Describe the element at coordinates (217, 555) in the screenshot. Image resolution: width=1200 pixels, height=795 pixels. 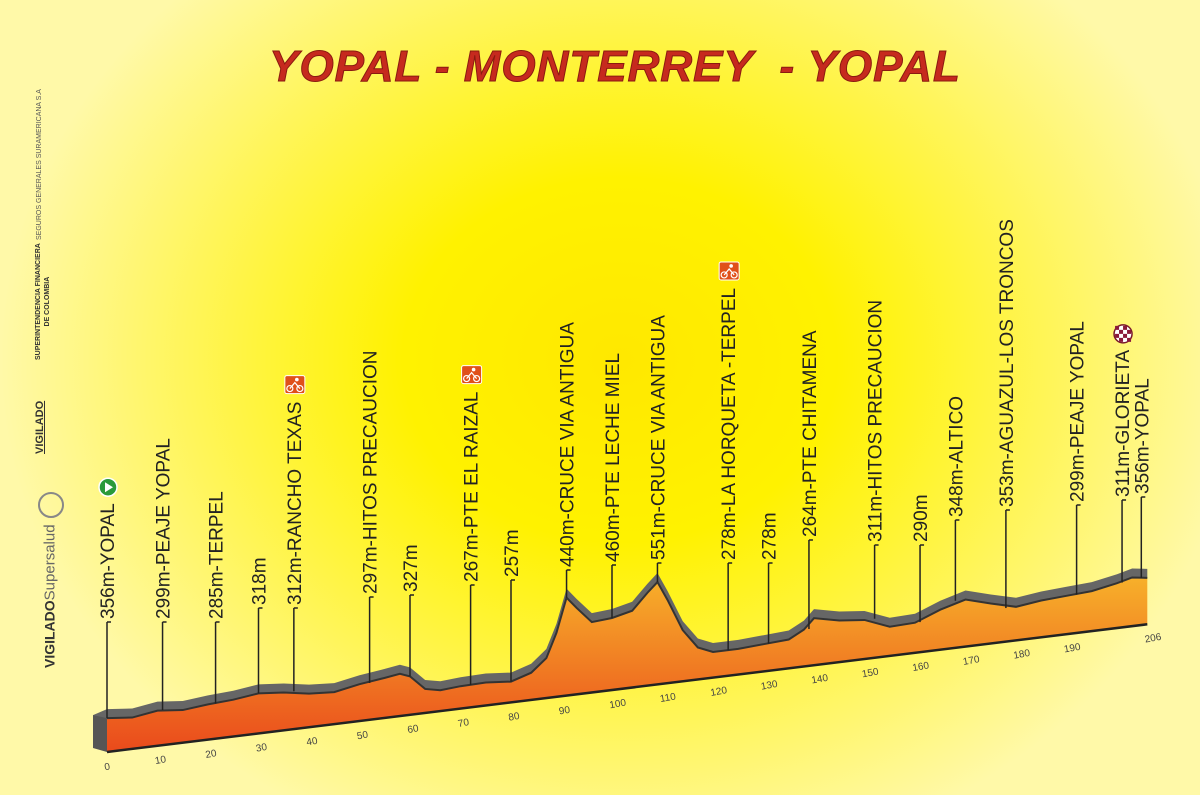
I see `waypoint-label: 285m-TERPEL` at that location.